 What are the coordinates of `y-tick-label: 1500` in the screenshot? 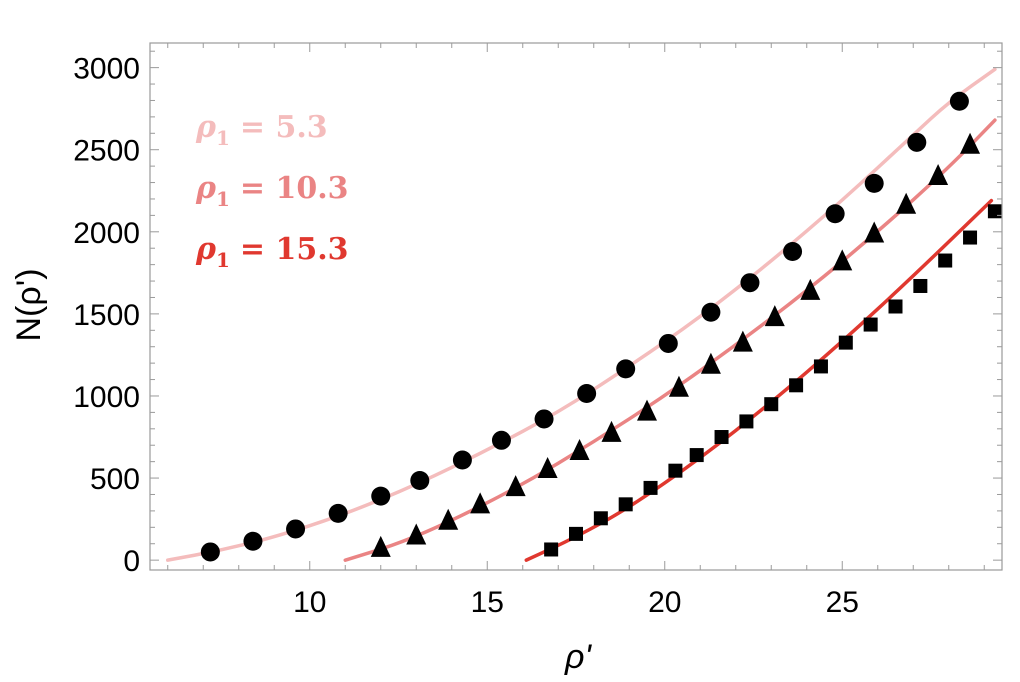 It's located at (106, 315).